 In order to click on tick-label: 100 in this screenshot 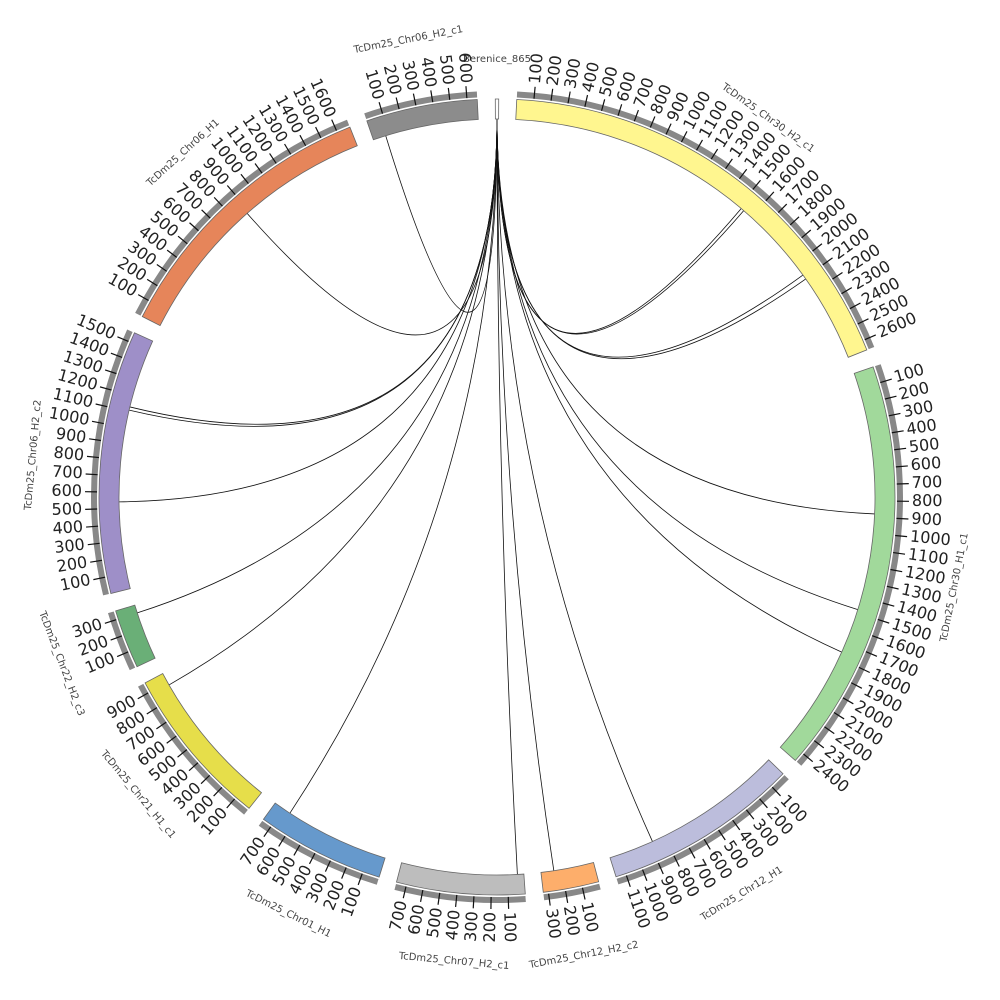, I will do `click(510, 927)`.